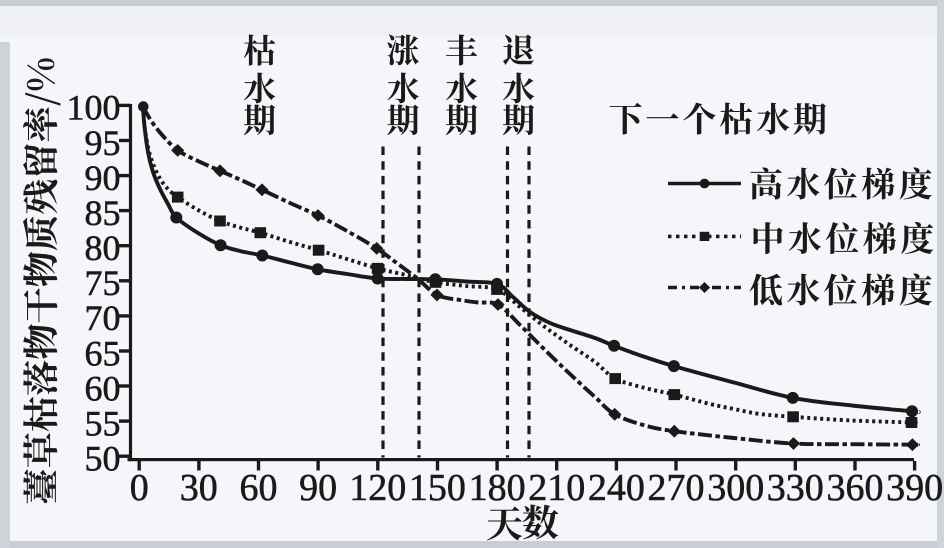 The width and height of the screenshot is (944, 548). I want to click on svg-text: 95, so click(103, 143).